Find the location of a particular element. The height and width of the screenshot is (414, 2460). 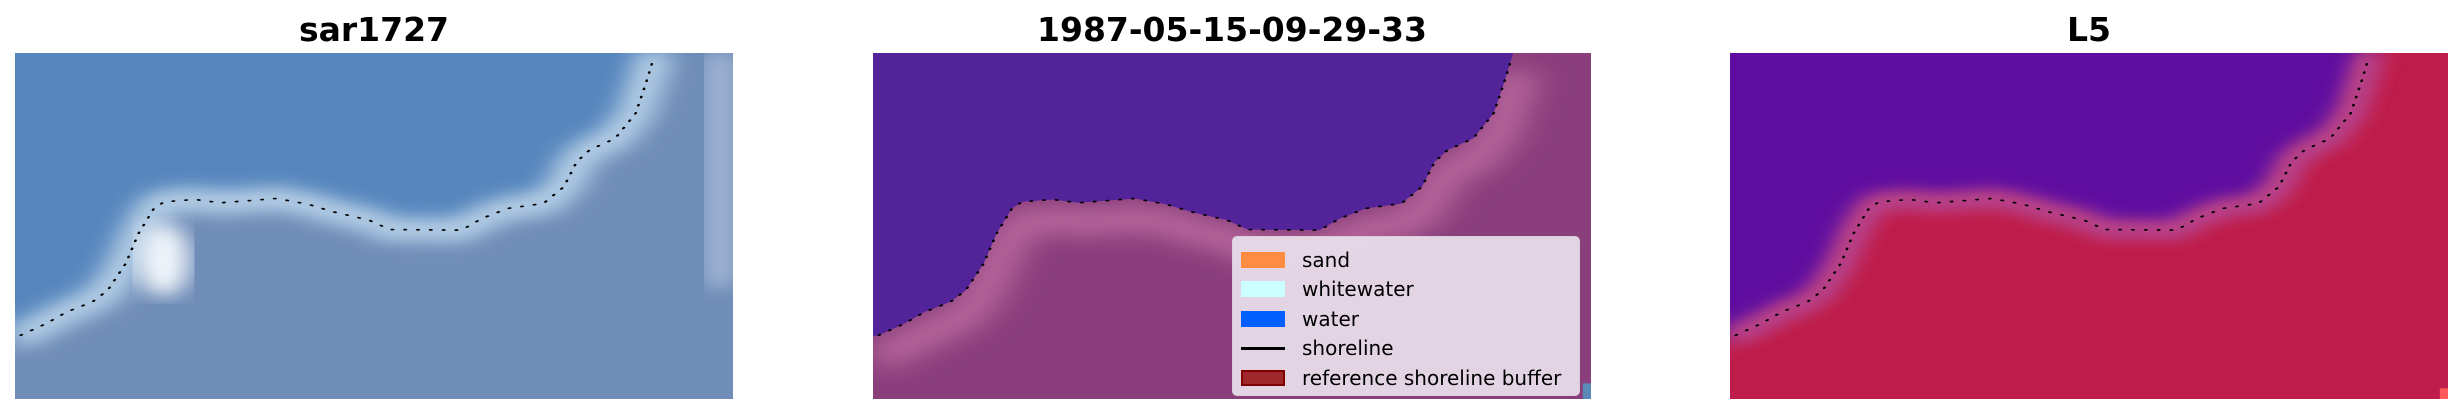

legend-item-water: water is located at coordinates (1410, 319).